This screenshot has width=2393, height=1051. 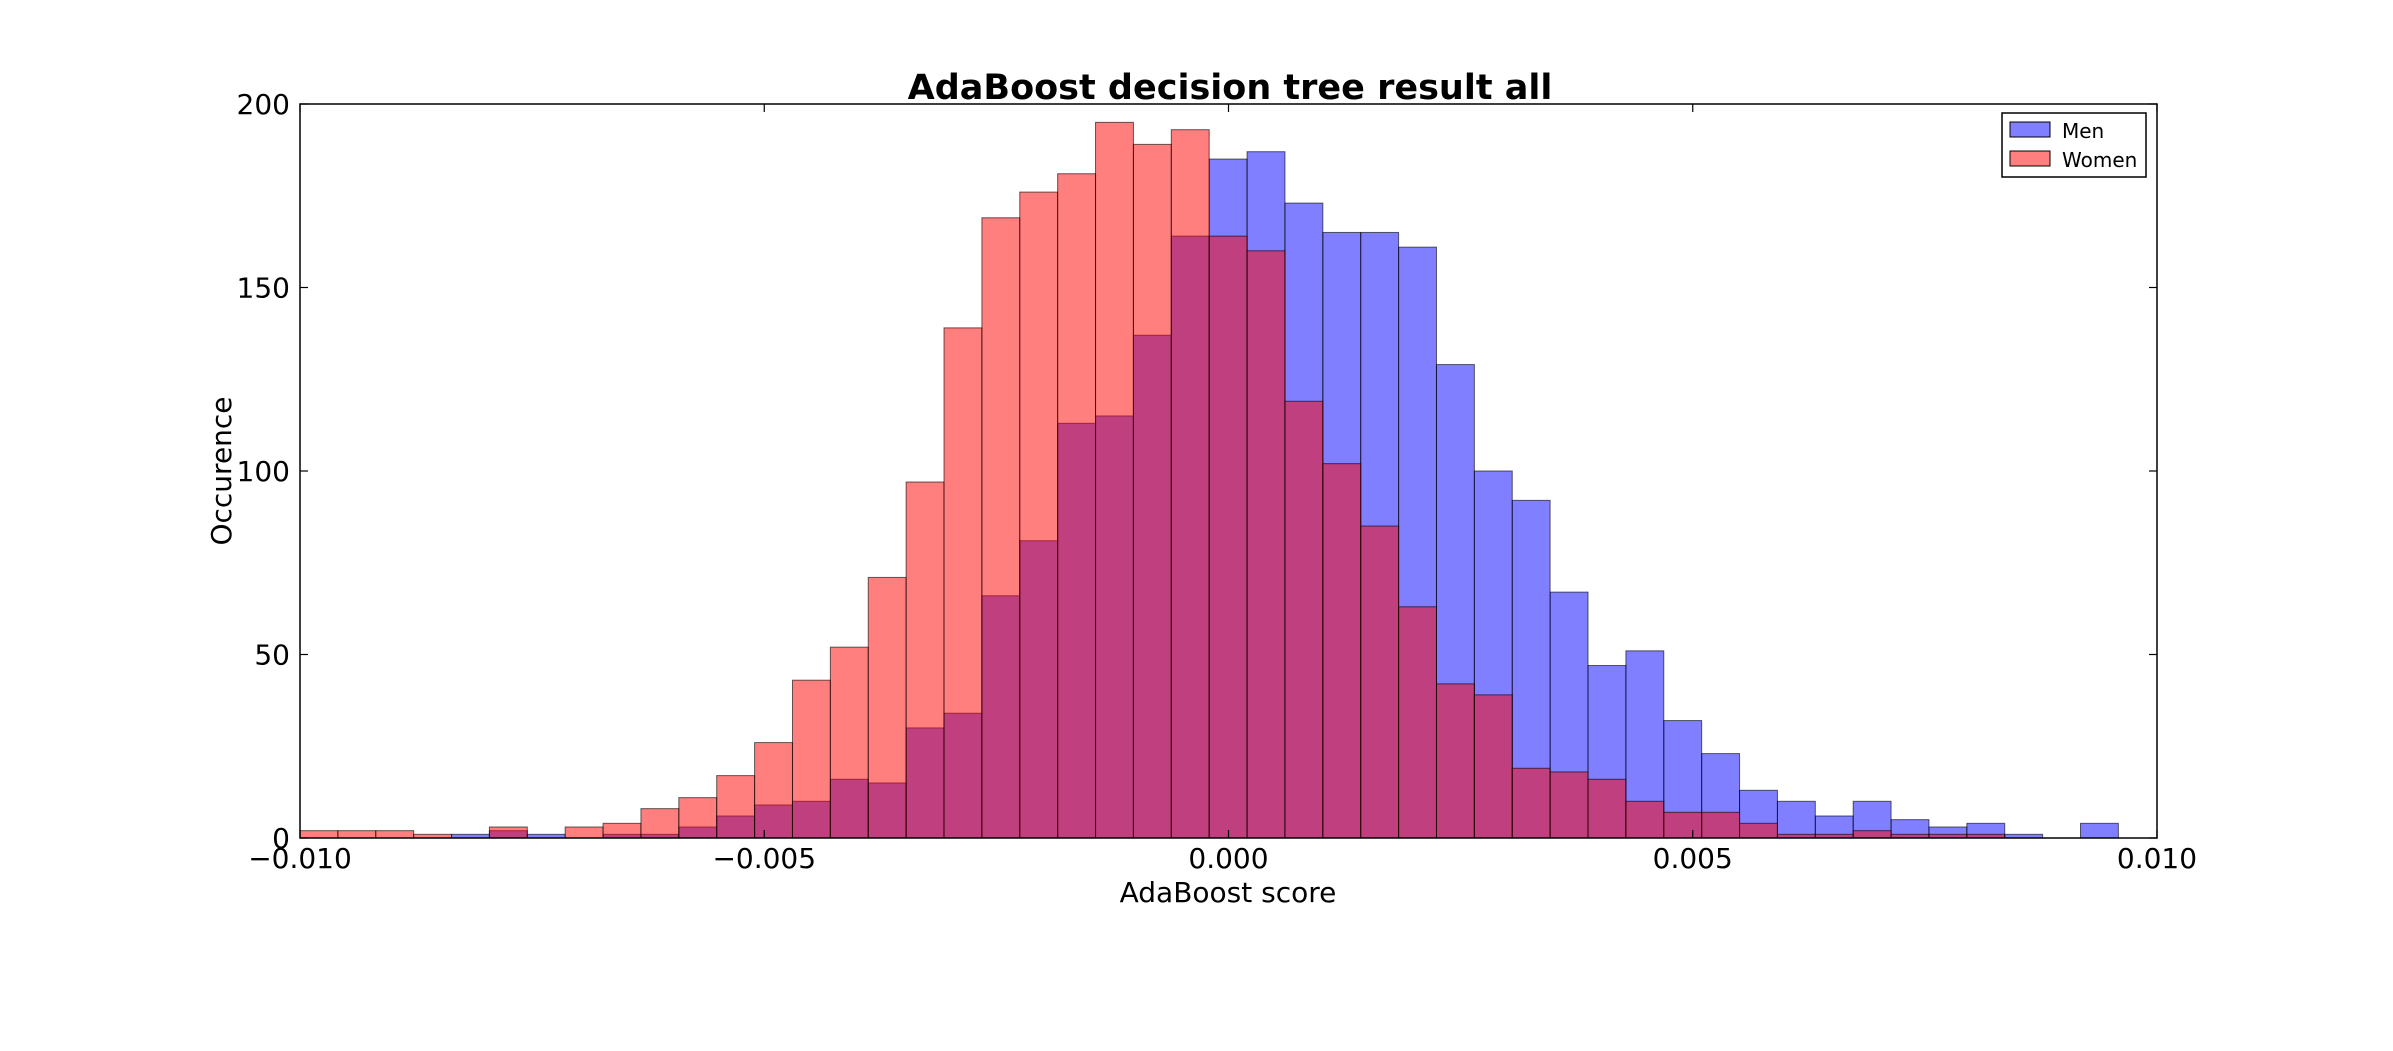 What do you see at coordinates (1228, 892) in the screenshot?
I see `x-axis-label: AdaBoost score` at bounding box center [1228, 892].